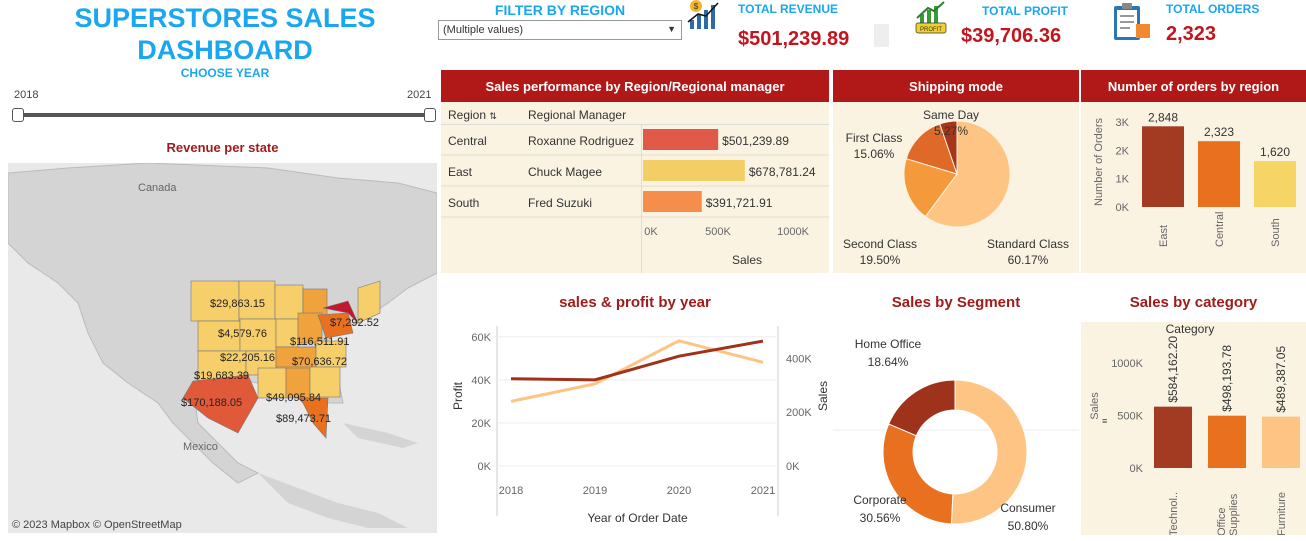 This screenshot has height=541, width=1306. I want to click on dashboard-title: SUPERSTORES SALES DASHBOARD, so click(225, 34).